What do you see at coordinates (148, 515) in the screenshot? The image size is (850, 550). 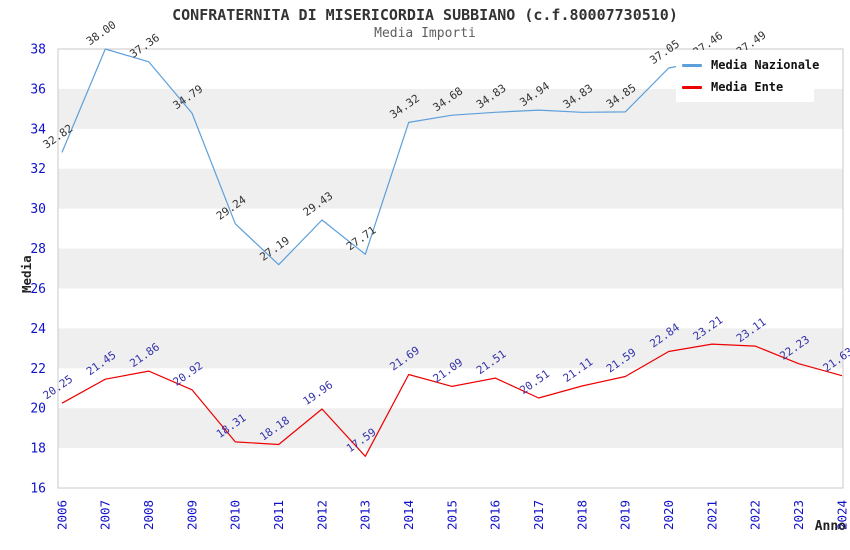 I see `x-tick-label: 2008` at bounding box center [148, 515].